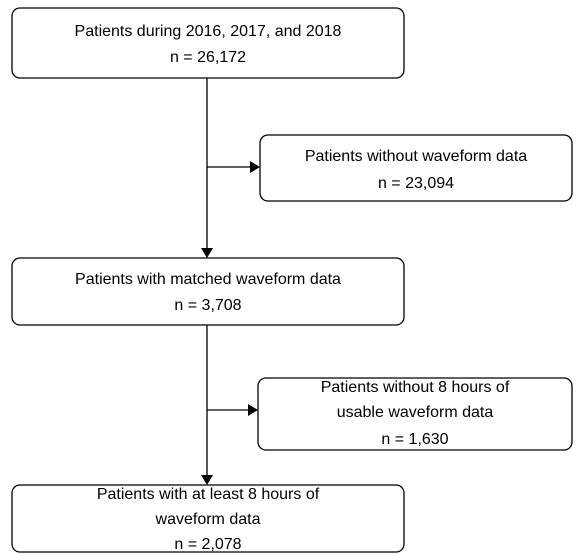 The width and height of the screenshot is (576, 554). I want to click on node-text: Patients with at least 8 hours of, so click(208, 494).